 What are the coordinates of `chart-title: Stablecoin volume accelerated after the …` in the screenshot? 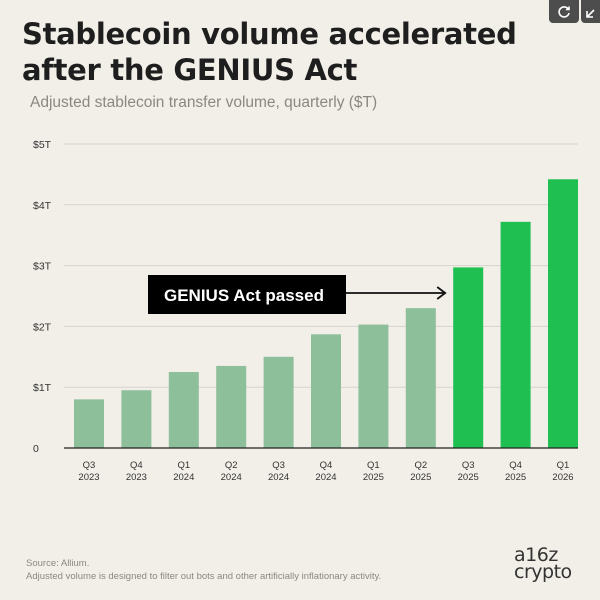 It's located at (269, 52).